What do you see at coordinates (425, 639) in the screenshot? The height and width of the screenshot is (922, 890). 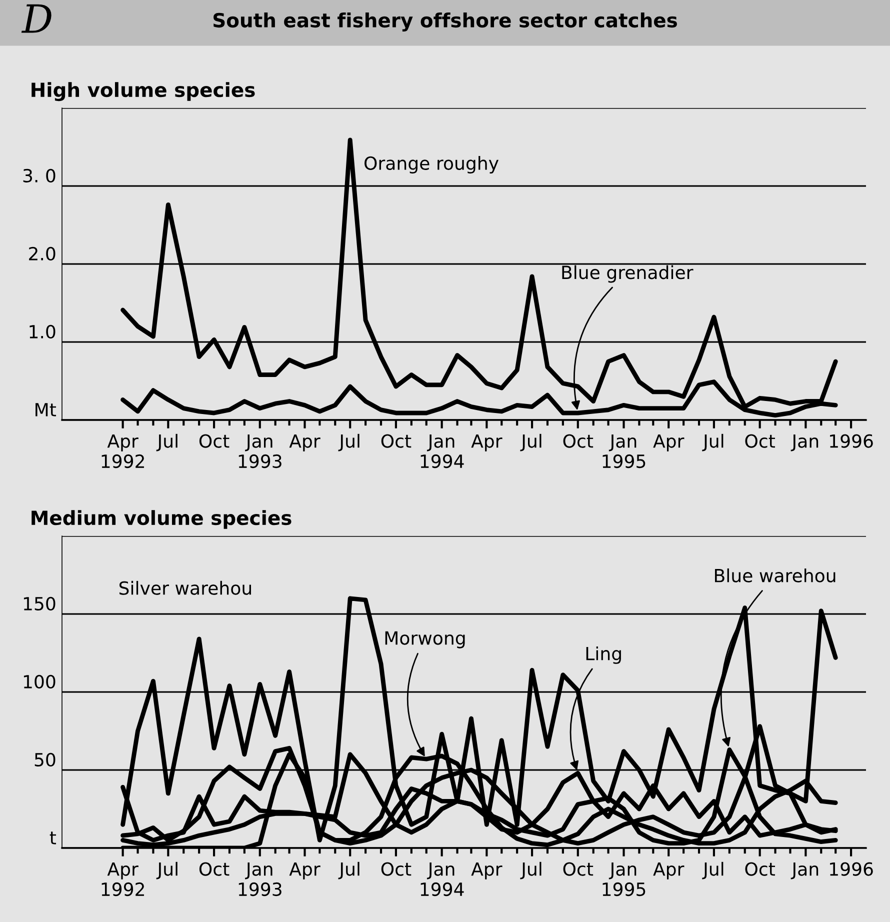 I see `text: Morwong` at bounding box center [425, 639].